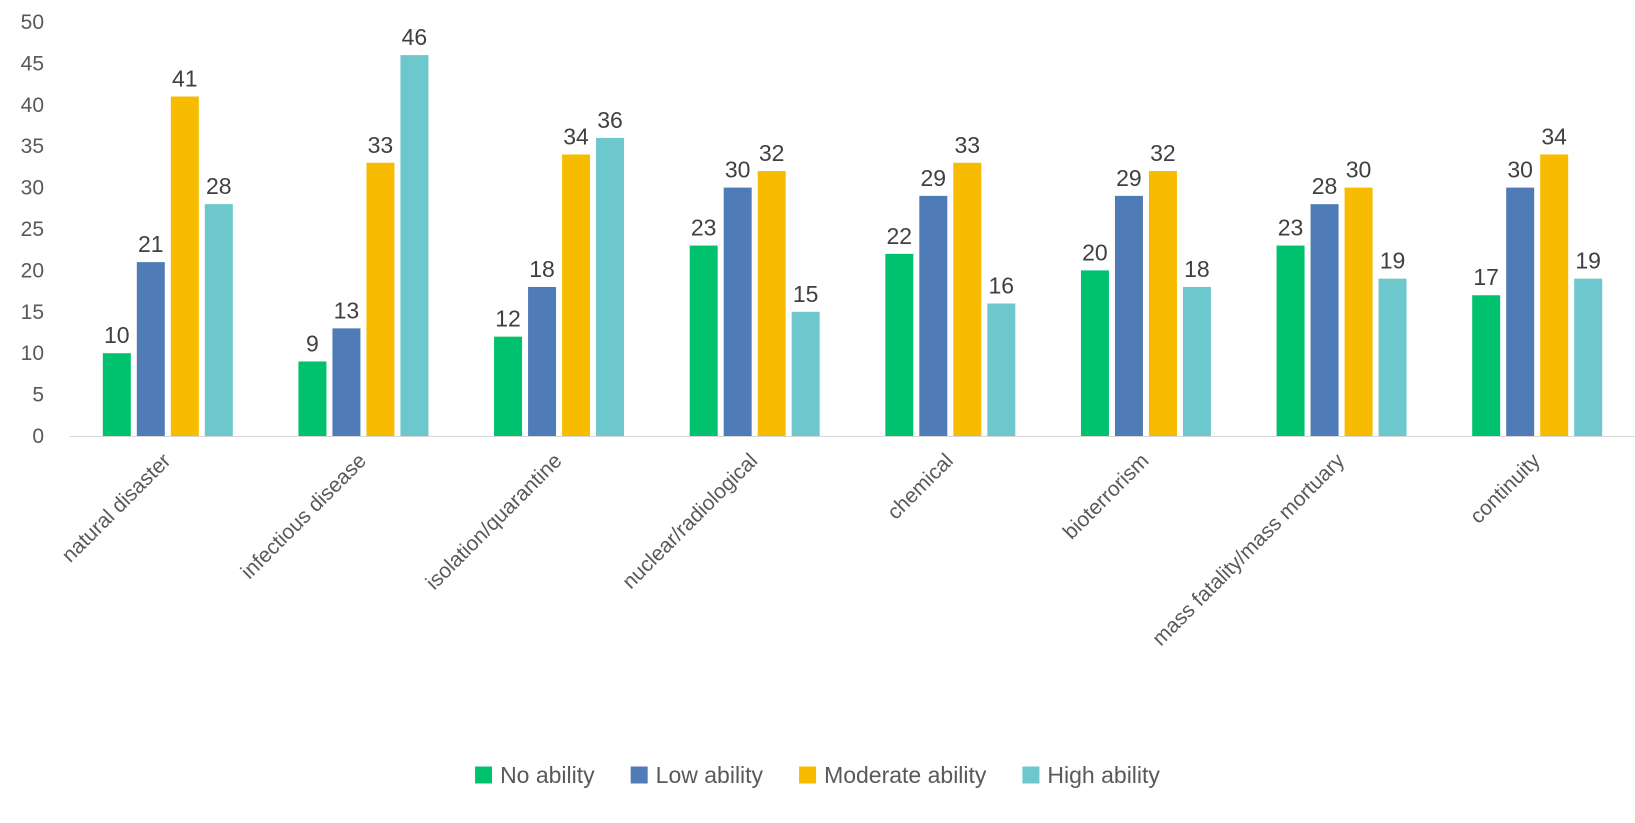 This screenshot has height=823, width=1635. I want to click on y-tick-label: 10, so click(32, 353).